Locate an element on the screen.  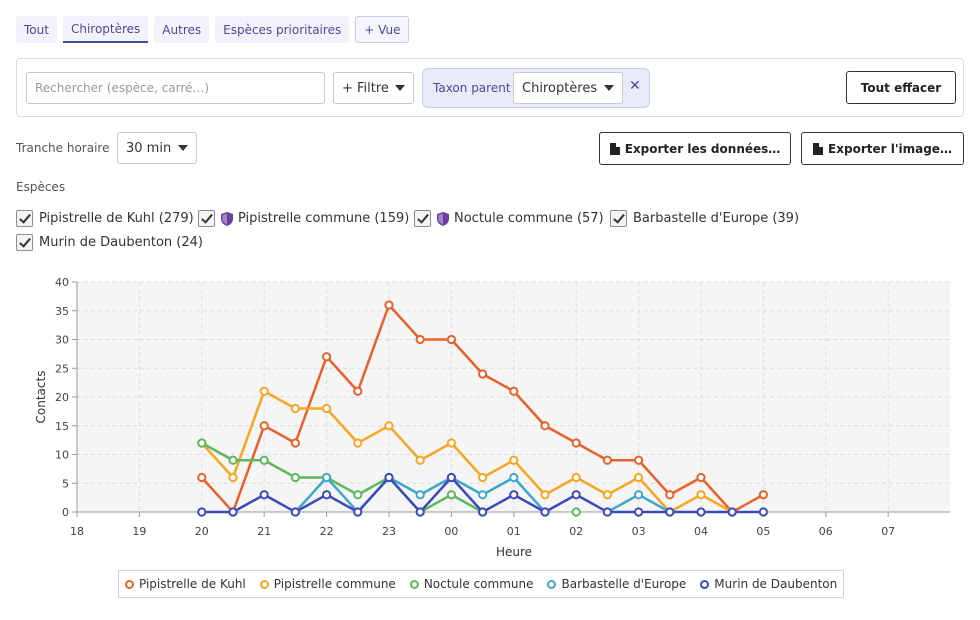
image-file-icon is located at coordinates (818, 148).